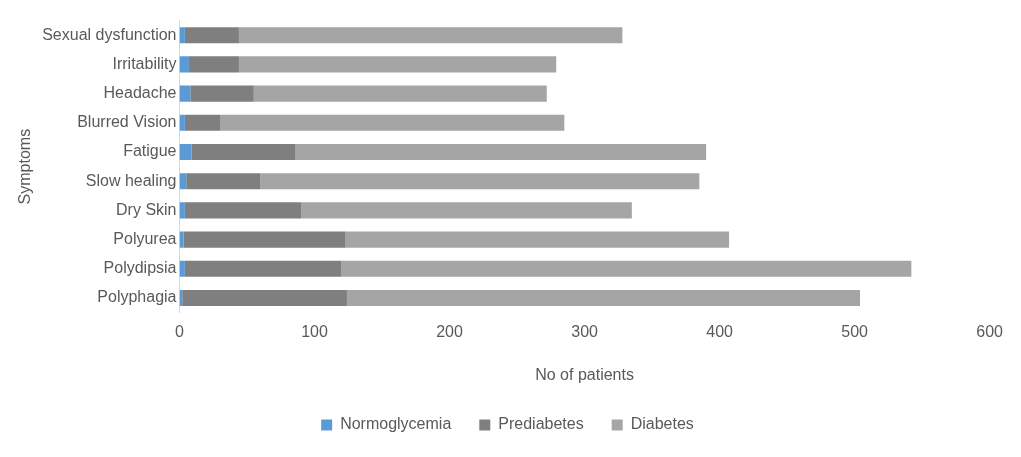 This screenshot has height=457, width=1021. Describe the element at coordinates (314, 331) in the screenshot. I see `x-tick-label: 100` at that location.